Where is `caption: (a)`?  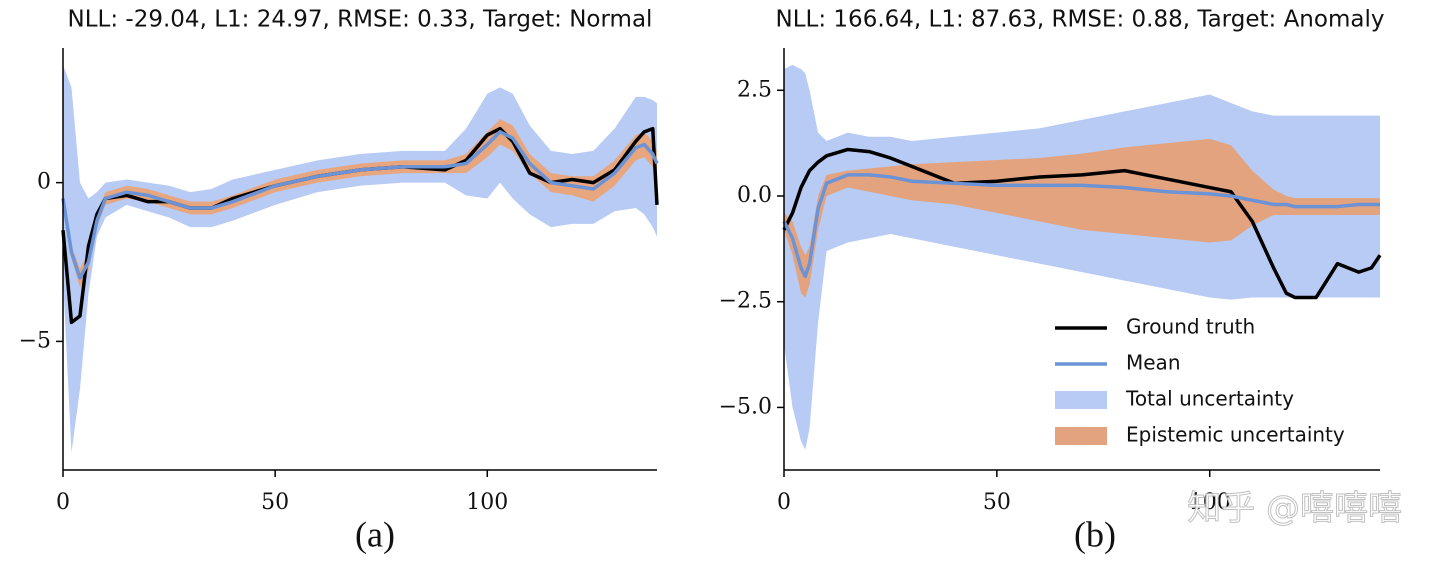
caption: (a) is located at coordinates (375, 534).